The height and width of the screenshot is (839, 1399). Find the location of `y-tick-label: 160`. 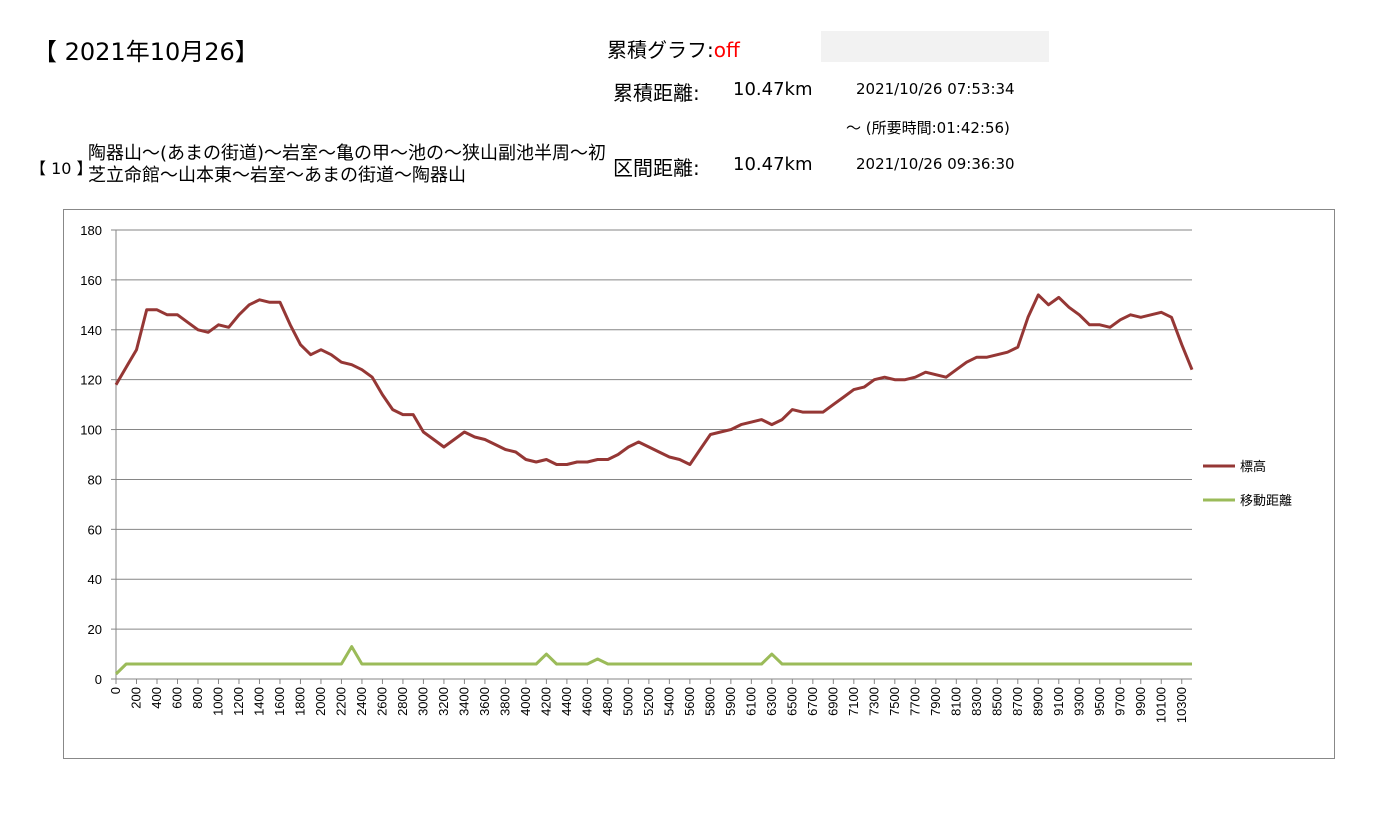

y-tick-label: 160 is located at coordinates (91, 280).